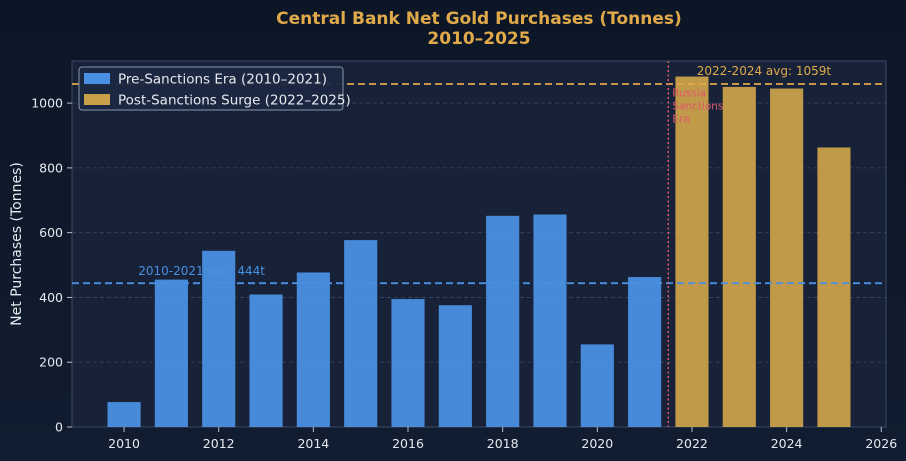  Describe the element at coordinates (597, 385) in the screenshot. I see `bar-pre-2020` at that location.